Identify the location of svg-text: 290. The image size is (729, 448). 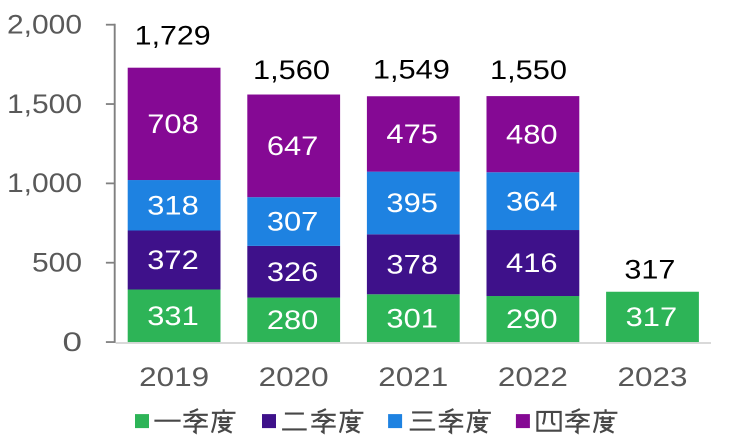
(532, 319).